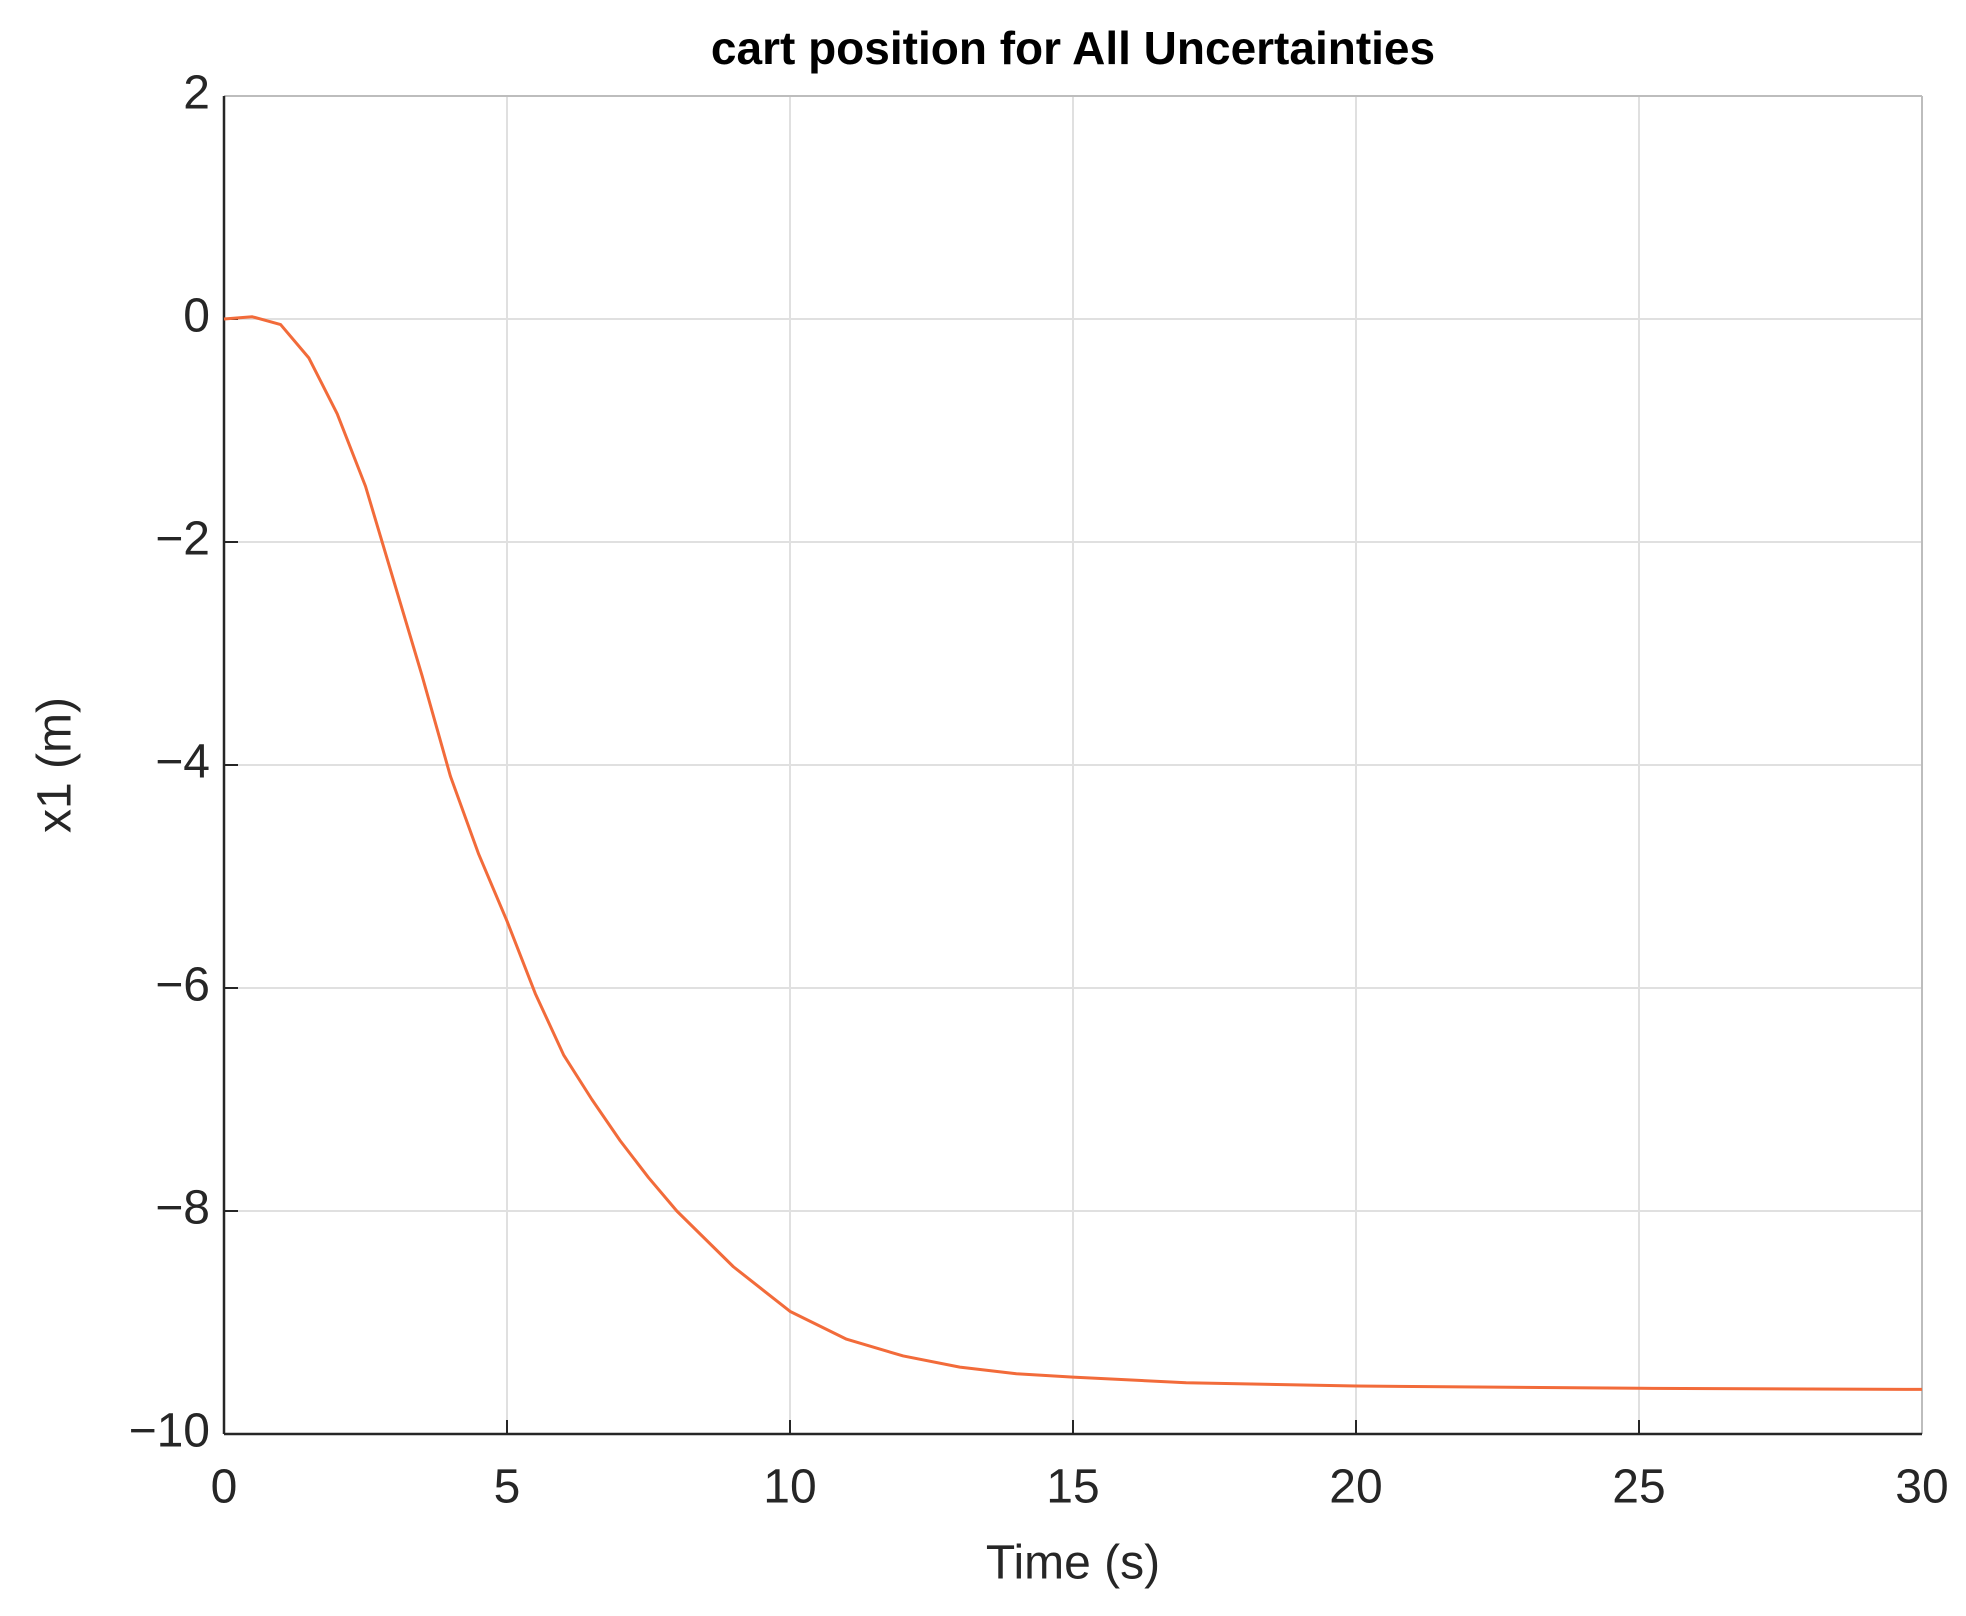 This screenshot has width=1966, height=1616. Describe the element at coordinates (1355, 1487) in the screenshot. I see `x-tick-label: 20` at that location.